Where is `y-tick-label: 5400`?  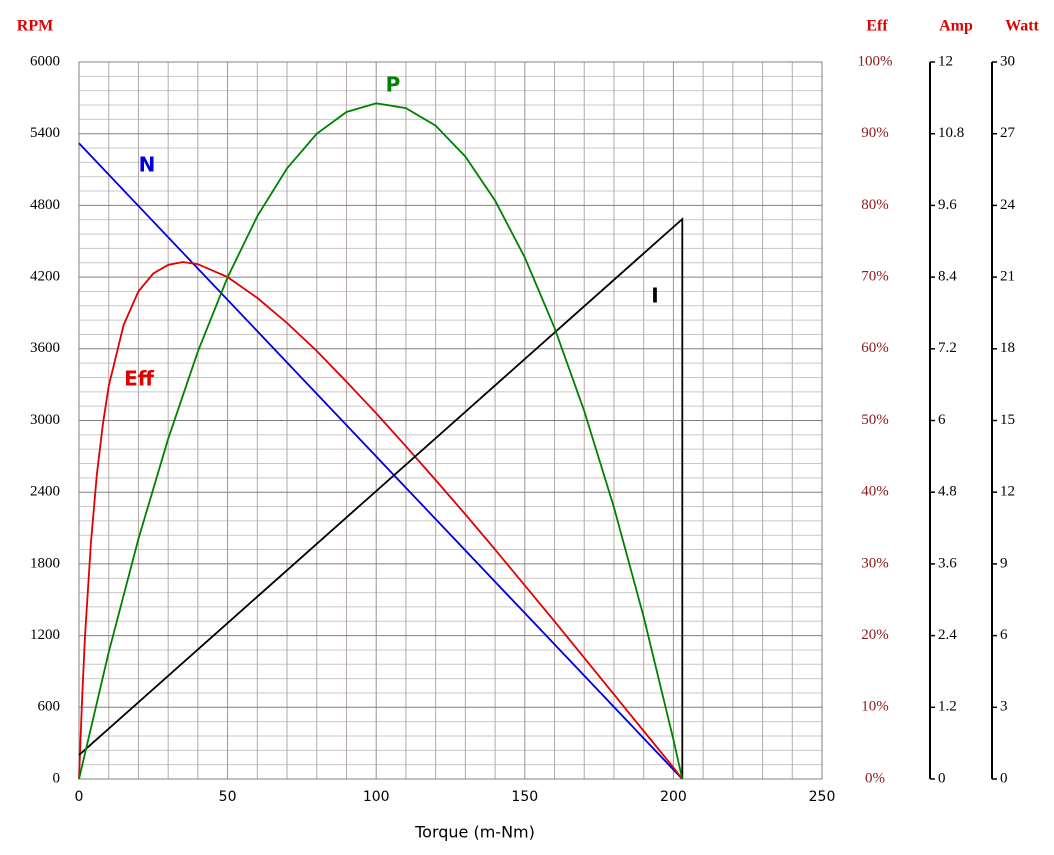 y-tick-label: 5400 is located at coordinates (45, 133).